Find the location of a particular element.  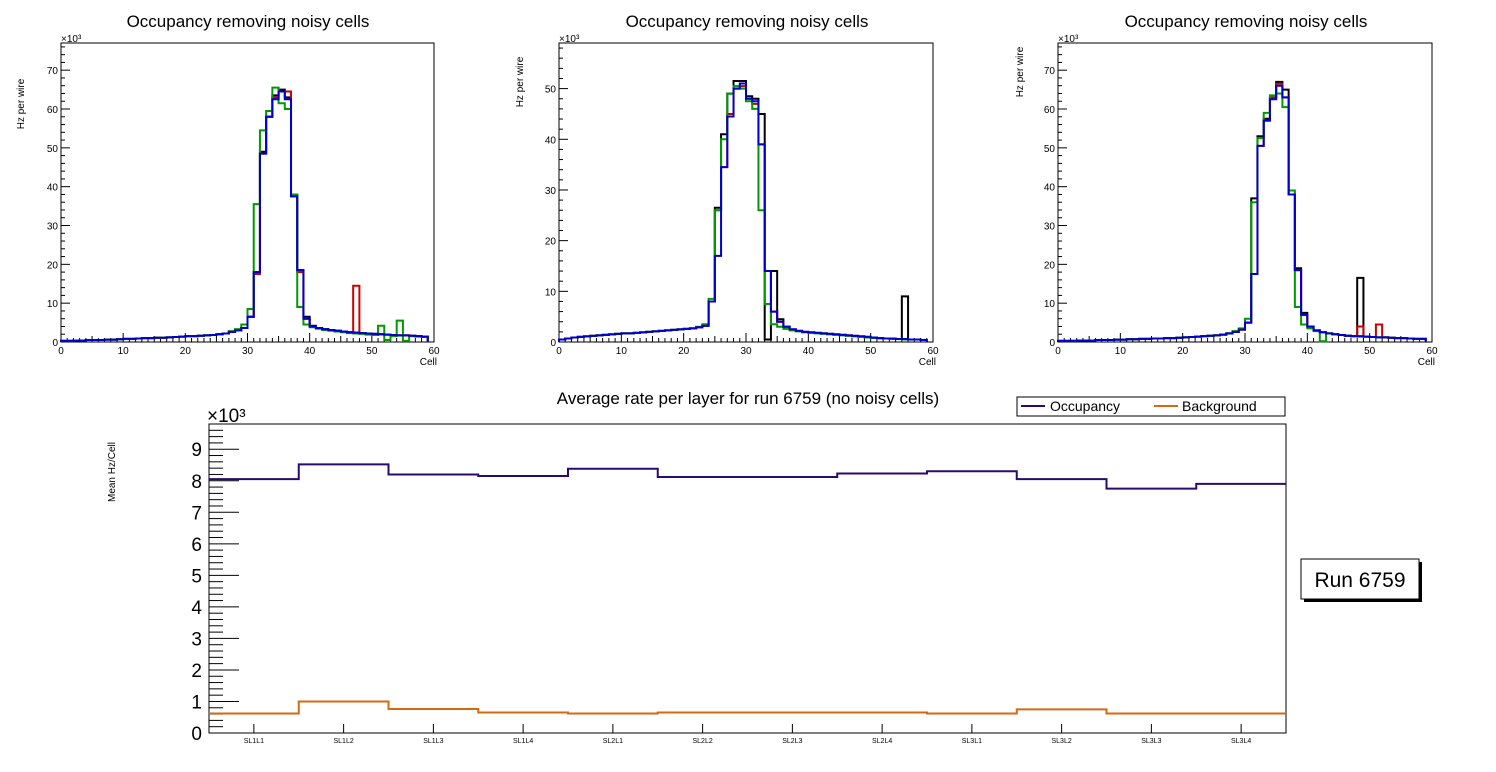

plot-frame is located at coordinates (247, 192).